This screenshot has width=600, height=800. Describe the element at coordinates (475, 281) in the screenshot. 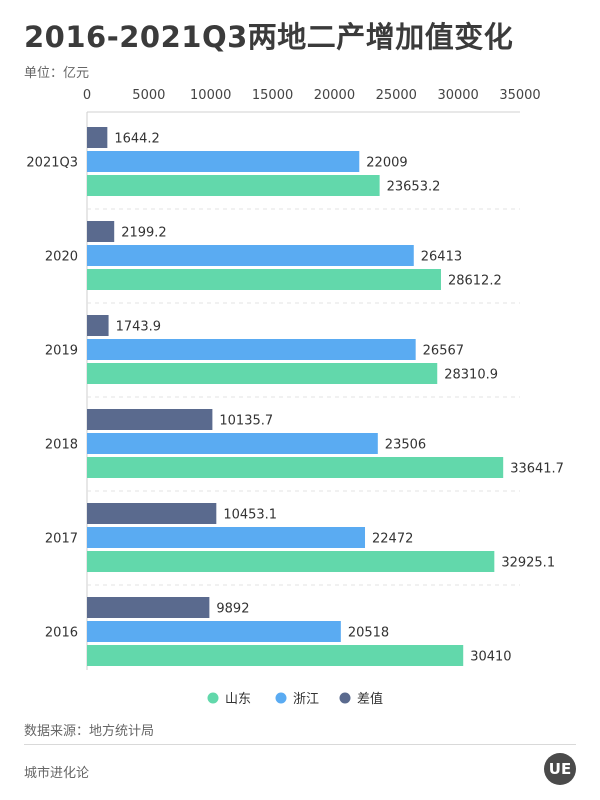

I see `data-label: 28612.2` at that location.